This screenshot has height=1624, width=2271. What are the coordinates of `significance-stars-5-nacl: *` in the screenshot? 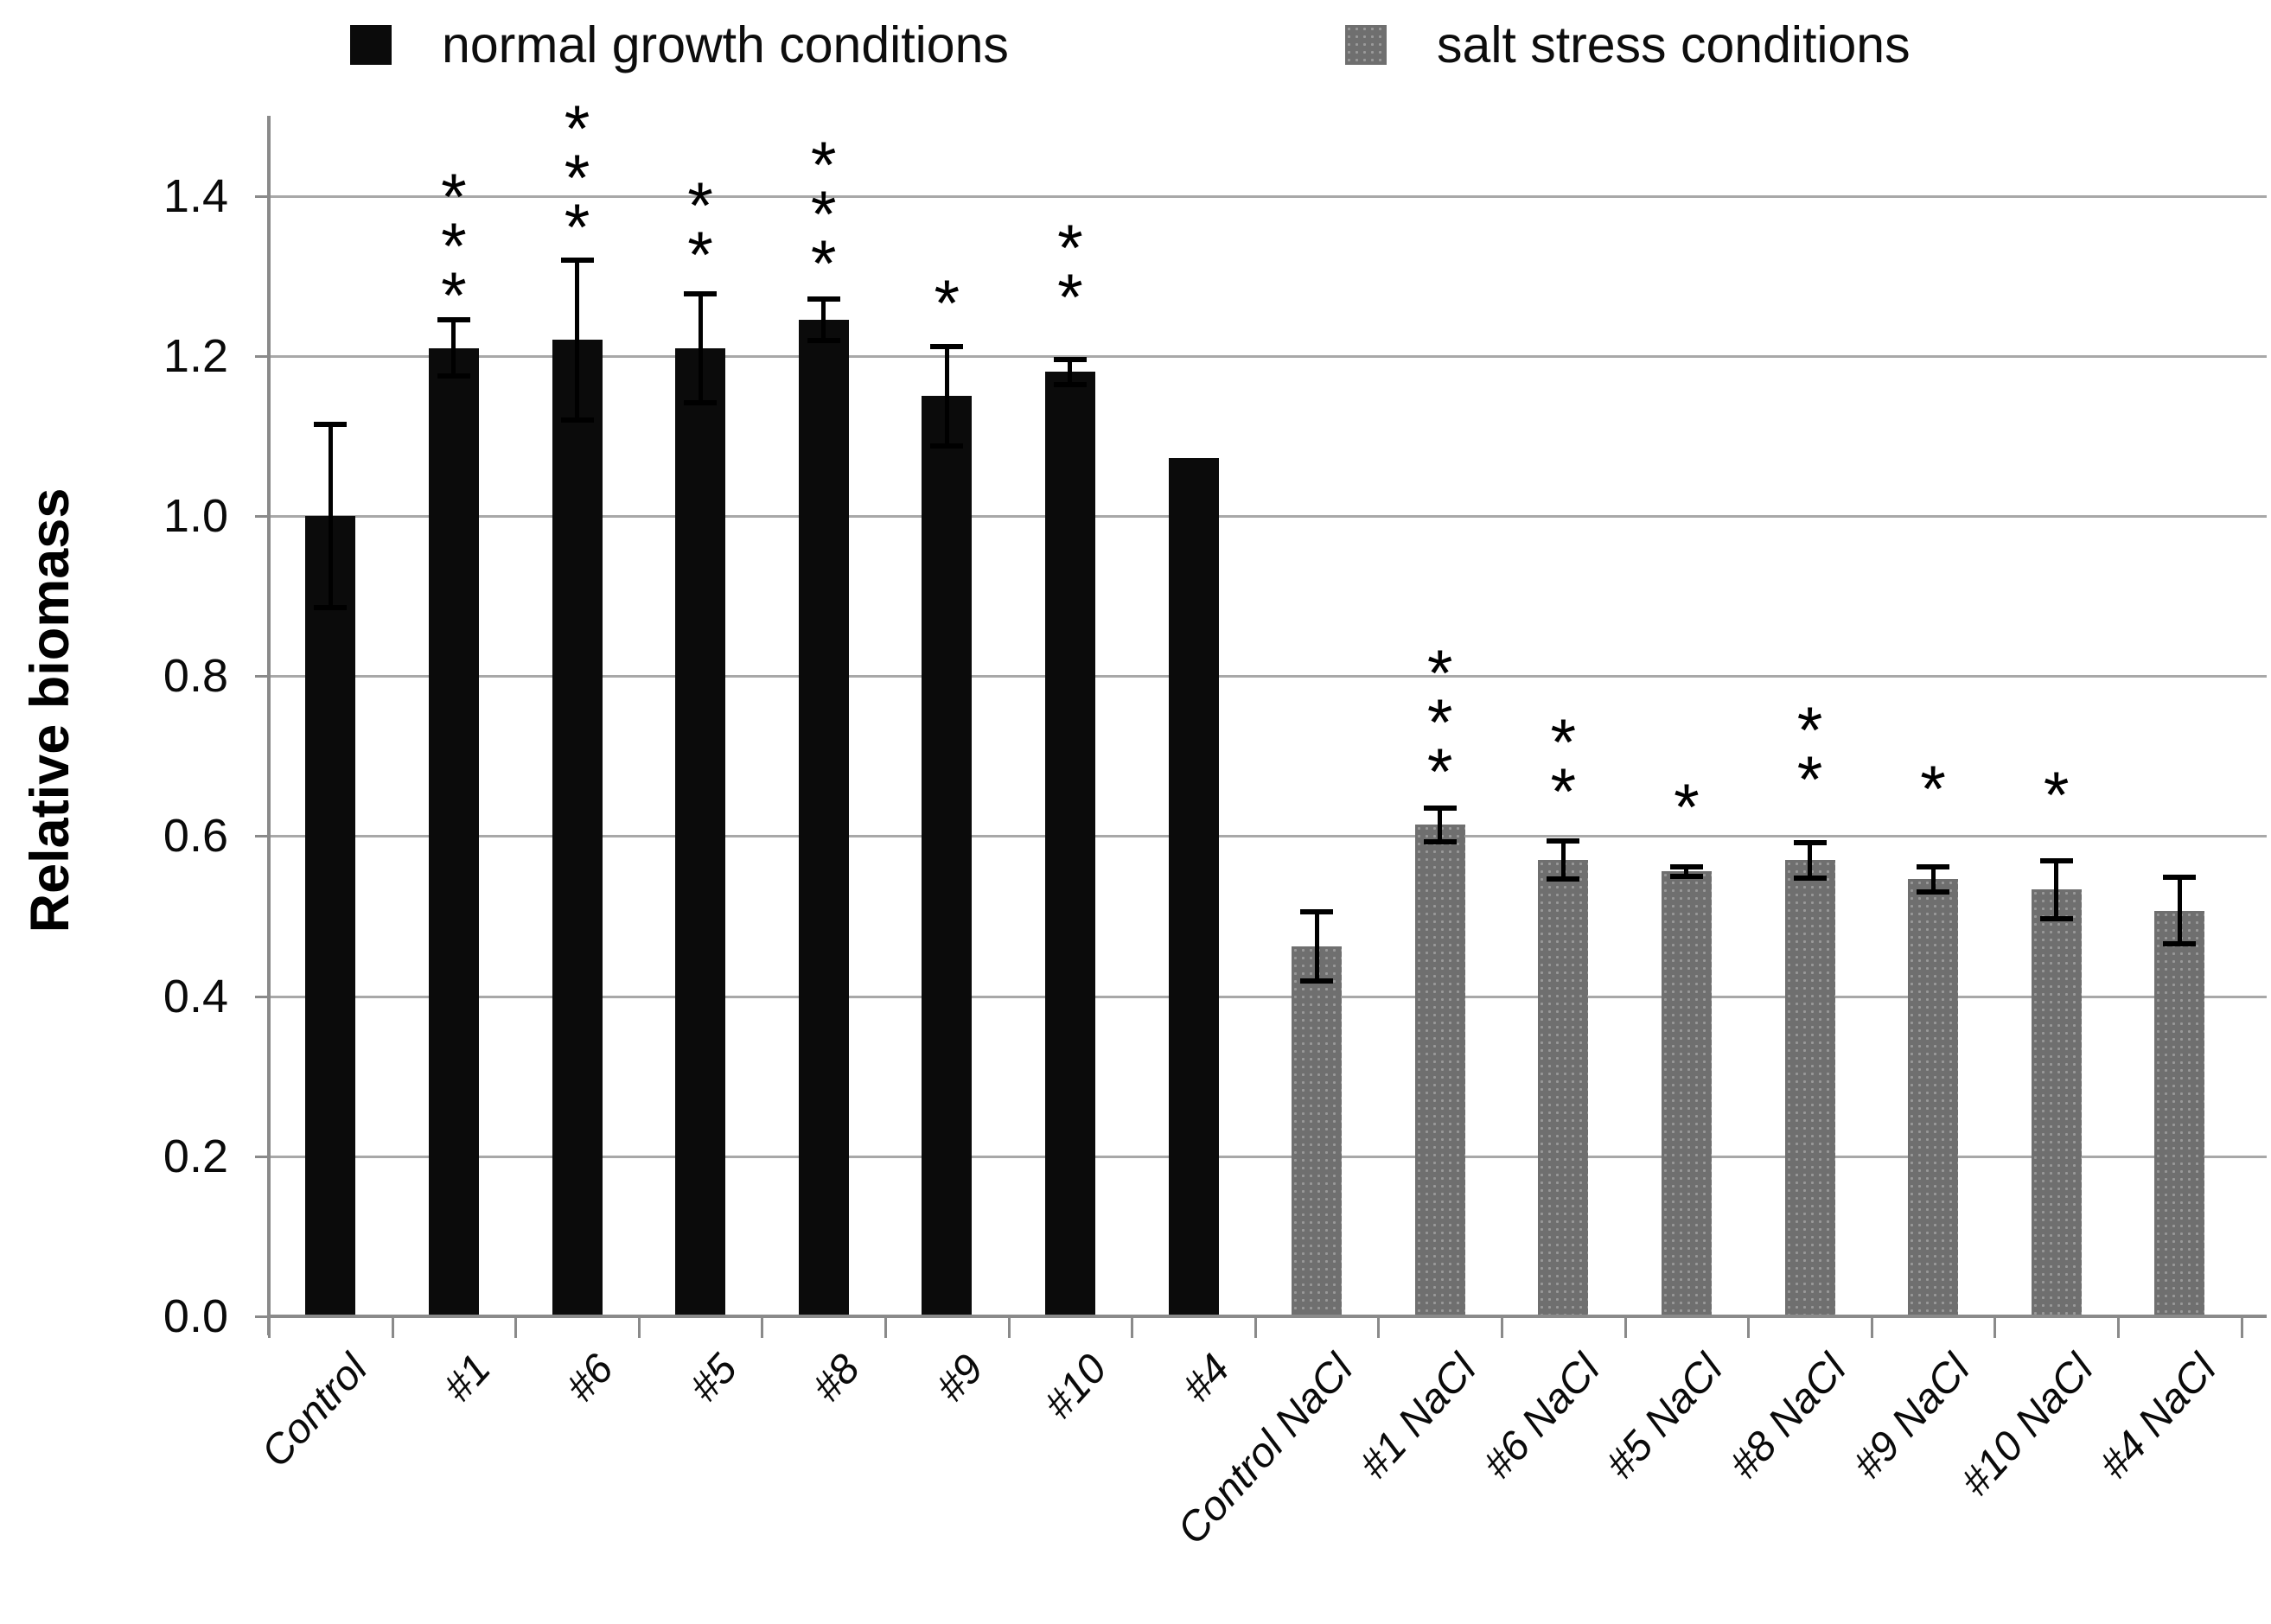 It's located at (1686, 808).